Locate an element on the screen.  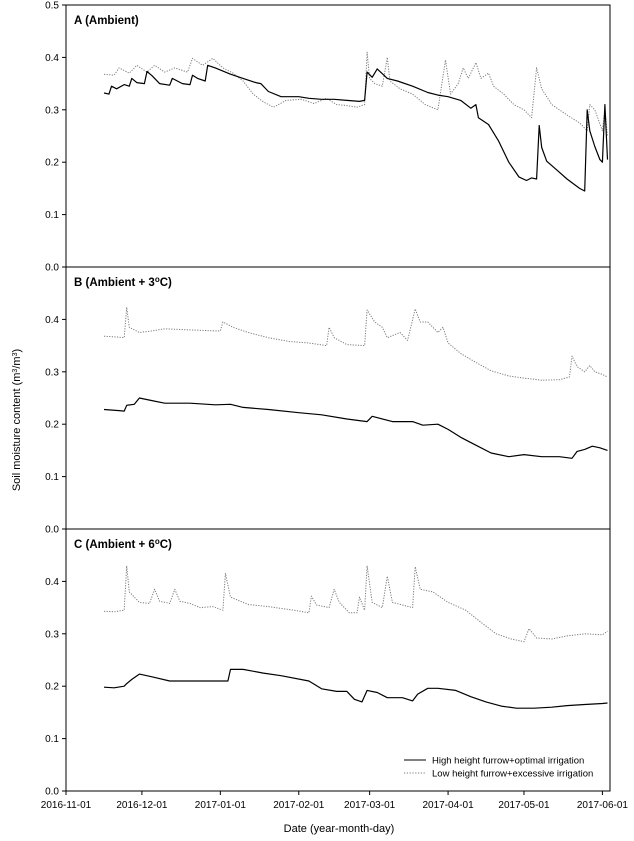
y-axis-title: Soil moisture content (m3/m3) is located at coordinates (17, 420).